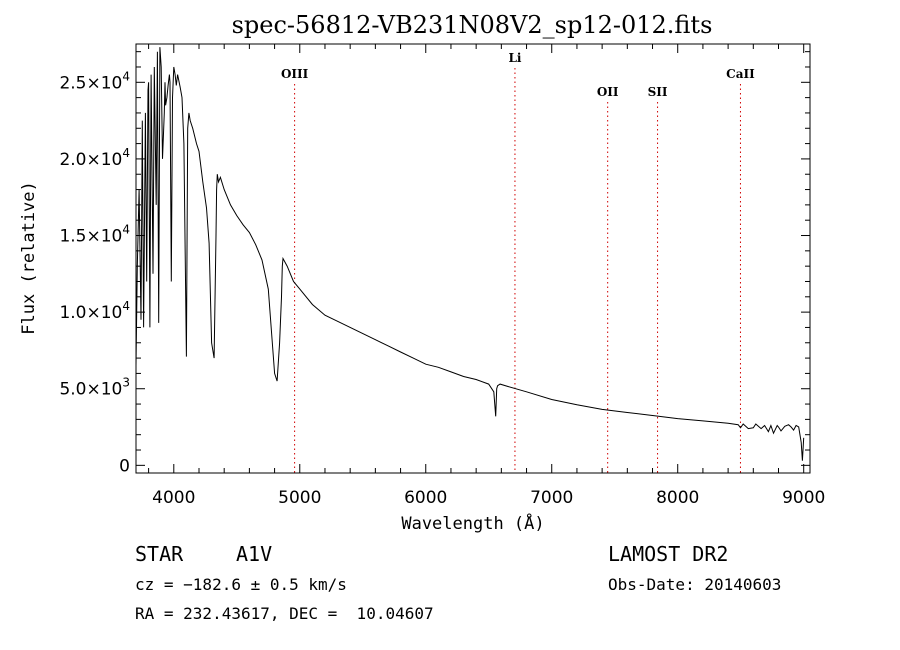  Describe the element at coordinates (284, 613) in the screenshot. I see `coordinates-text: RA = 232.43617, DEC = 10.04607` at that location.